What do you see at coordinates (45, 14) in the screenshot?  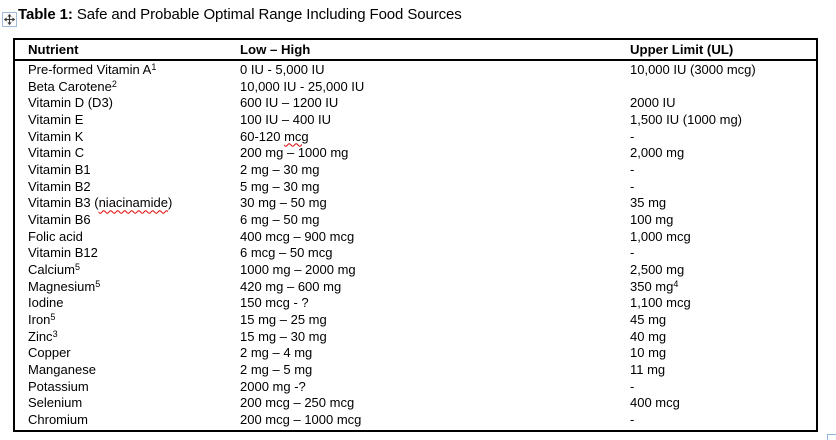 I see `table-caption-number: Table 1:` at bounding box center [45, 14].